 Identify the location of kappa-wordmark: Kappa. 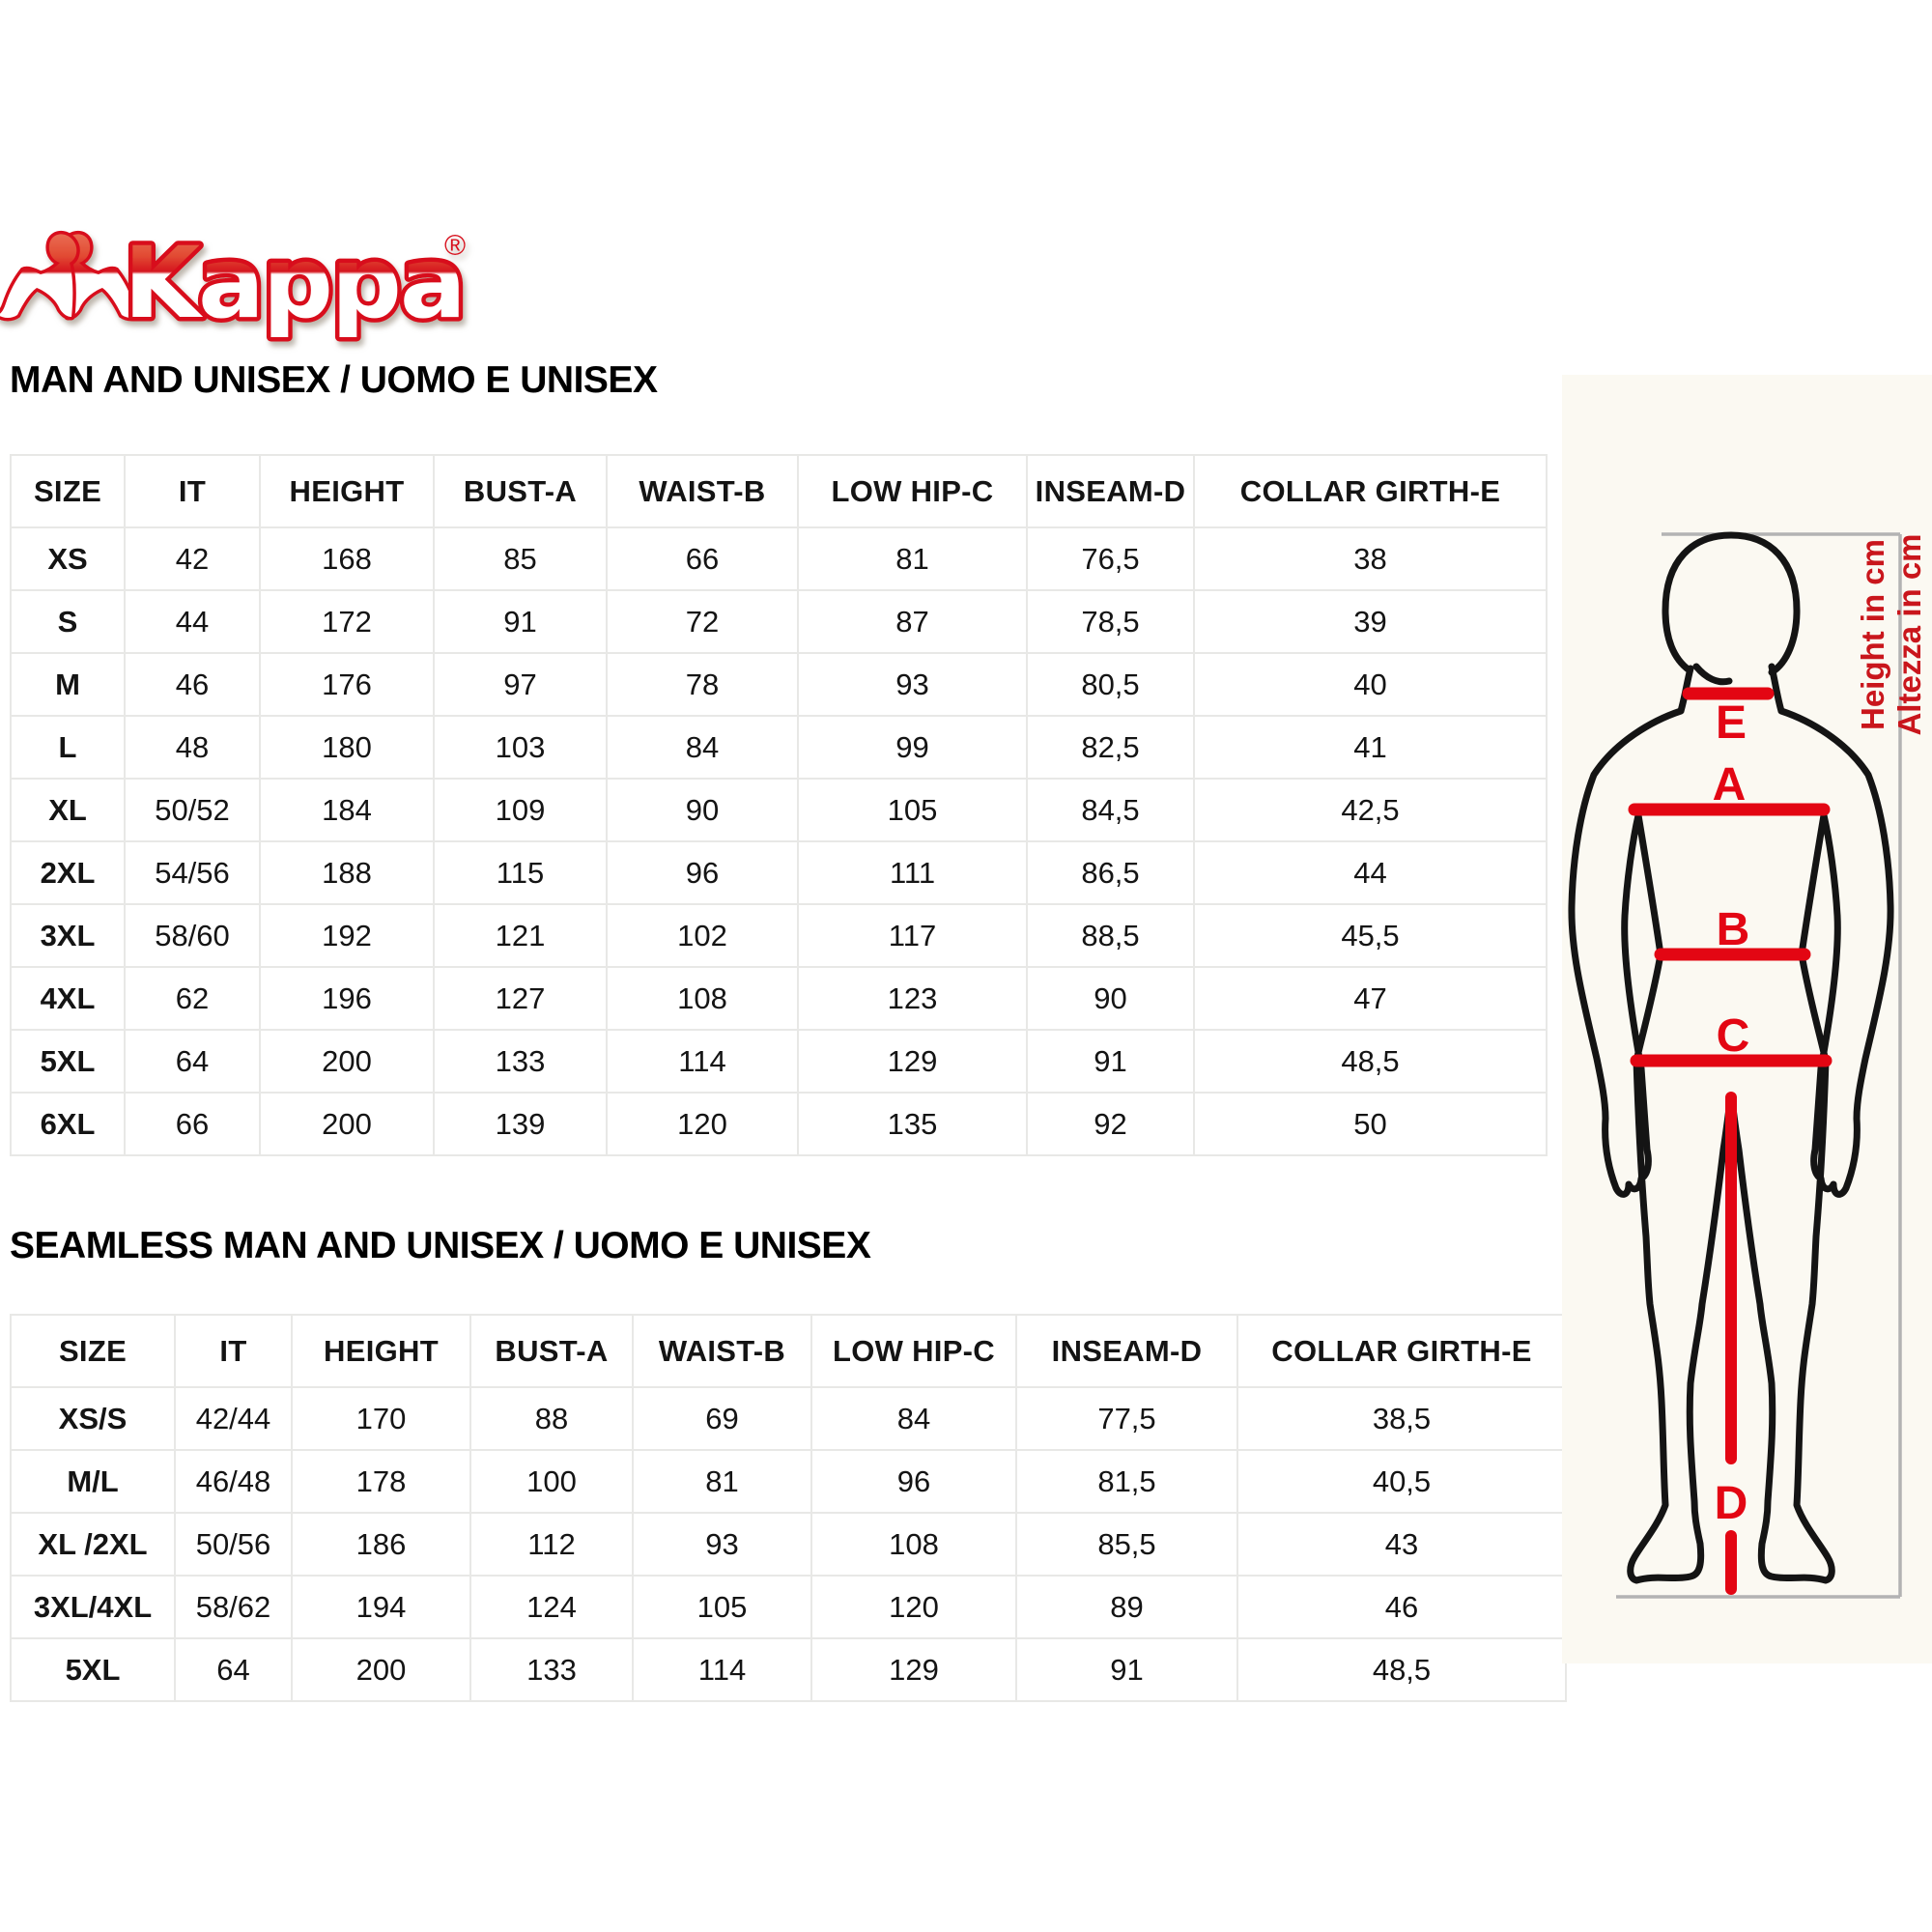
(294, 283).